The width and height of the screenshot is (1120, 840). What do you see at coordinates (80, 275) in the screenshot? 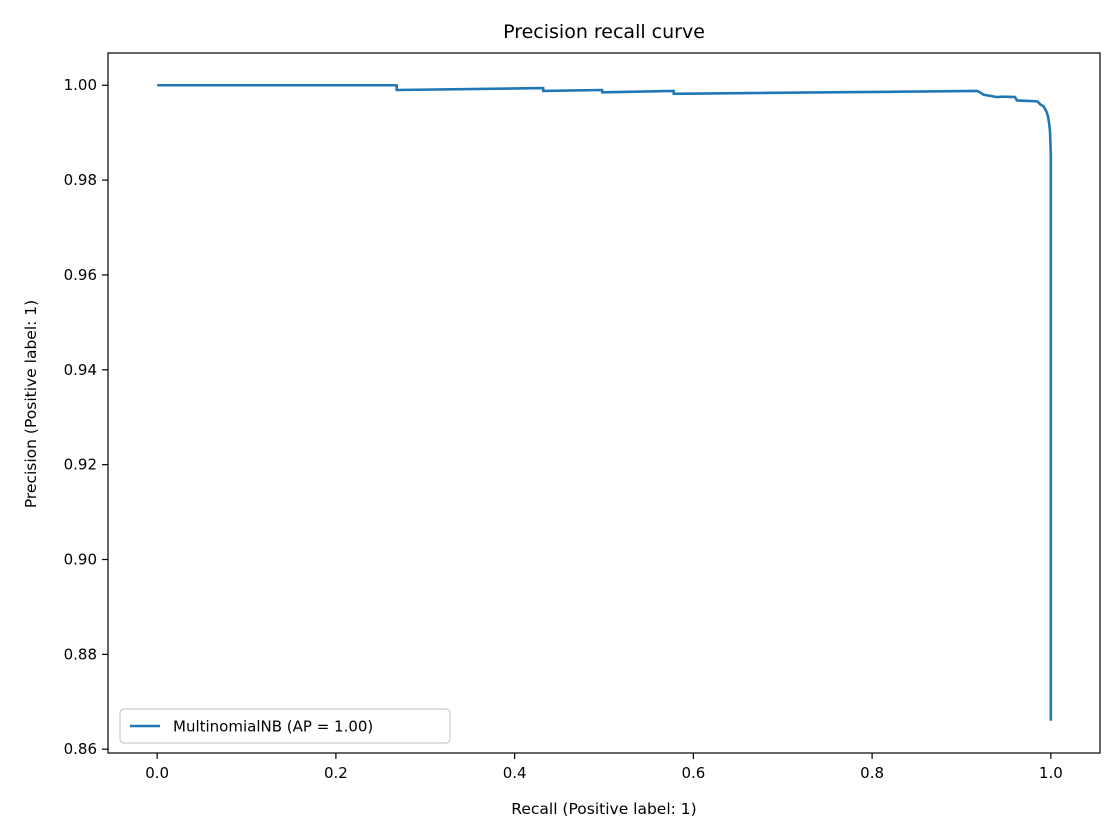
I see `y-tick-label: 0.96` at bounding box center [80, 275].